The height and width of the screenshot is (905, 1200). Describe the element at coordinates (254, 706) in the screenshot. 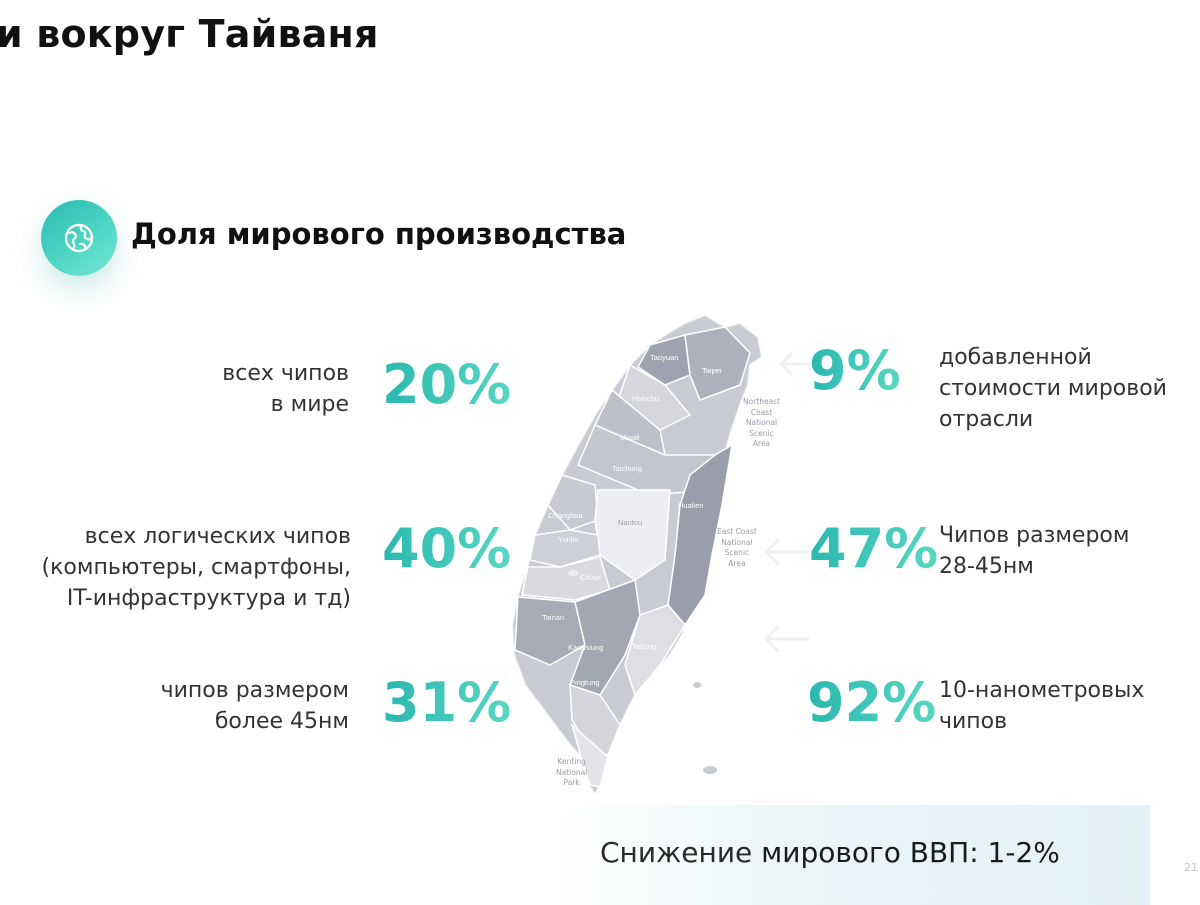

I see `stat-label-large-chips: чипов размером более 45нм` at that location.